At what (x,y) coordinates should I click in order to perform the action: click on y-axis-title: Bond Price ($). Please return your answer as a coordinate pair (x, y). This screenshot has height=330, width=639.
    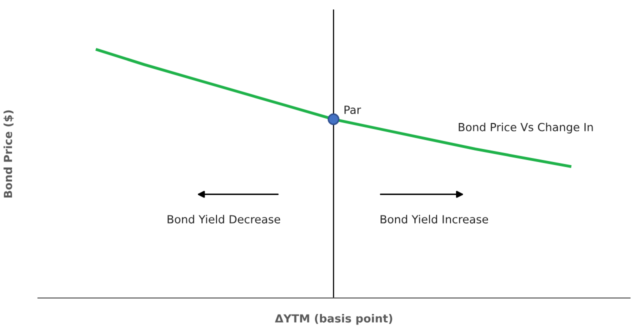
    Looking at the image, I should click on (9, 154).